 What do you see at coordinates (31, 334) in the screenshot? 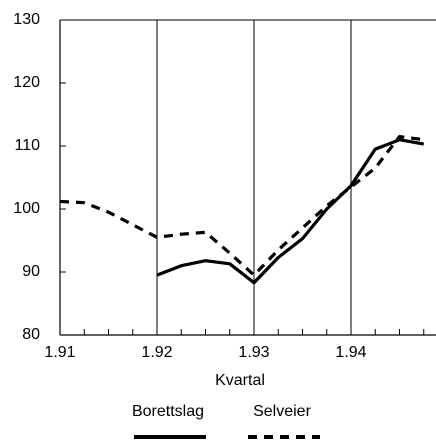
I see `y-tick-label: 80` at bounding box center [31, 334].